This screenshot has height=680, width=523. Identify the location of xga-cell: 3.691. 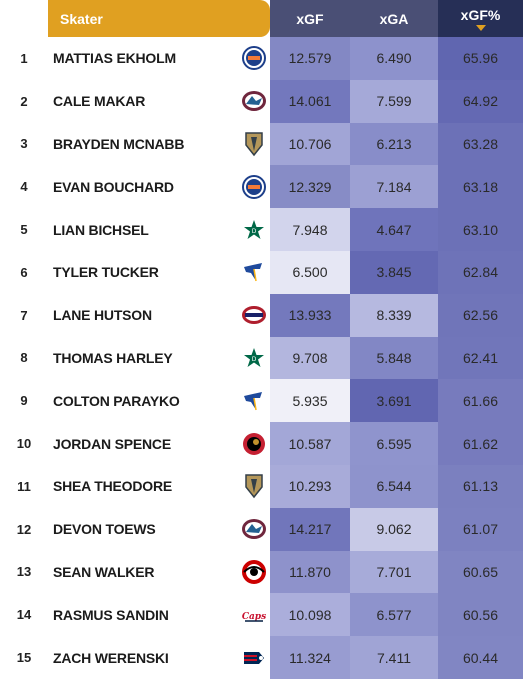
(394, 401).